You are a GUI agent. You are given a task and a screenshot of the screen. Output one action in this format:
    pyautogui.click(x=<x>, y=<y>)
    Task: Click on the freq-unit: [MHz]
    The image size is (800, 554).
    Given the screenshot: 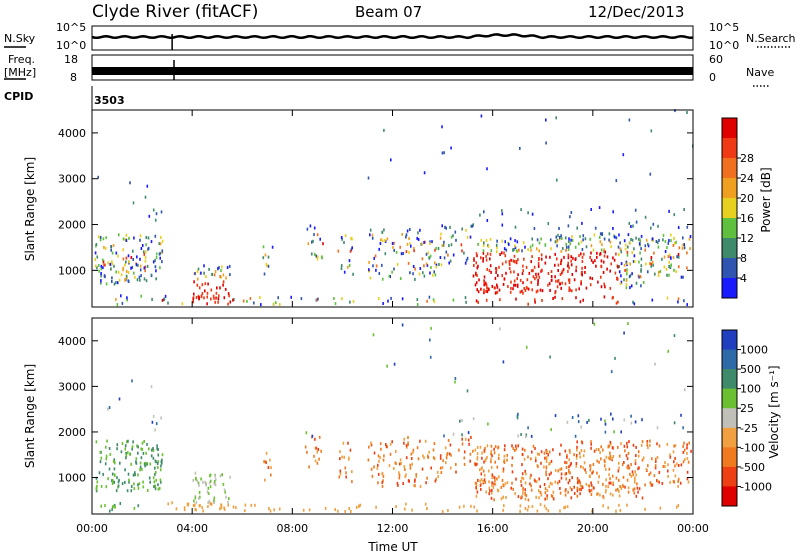 What is the action you would take?
    pyautogui.click(x=20, y=72)
    